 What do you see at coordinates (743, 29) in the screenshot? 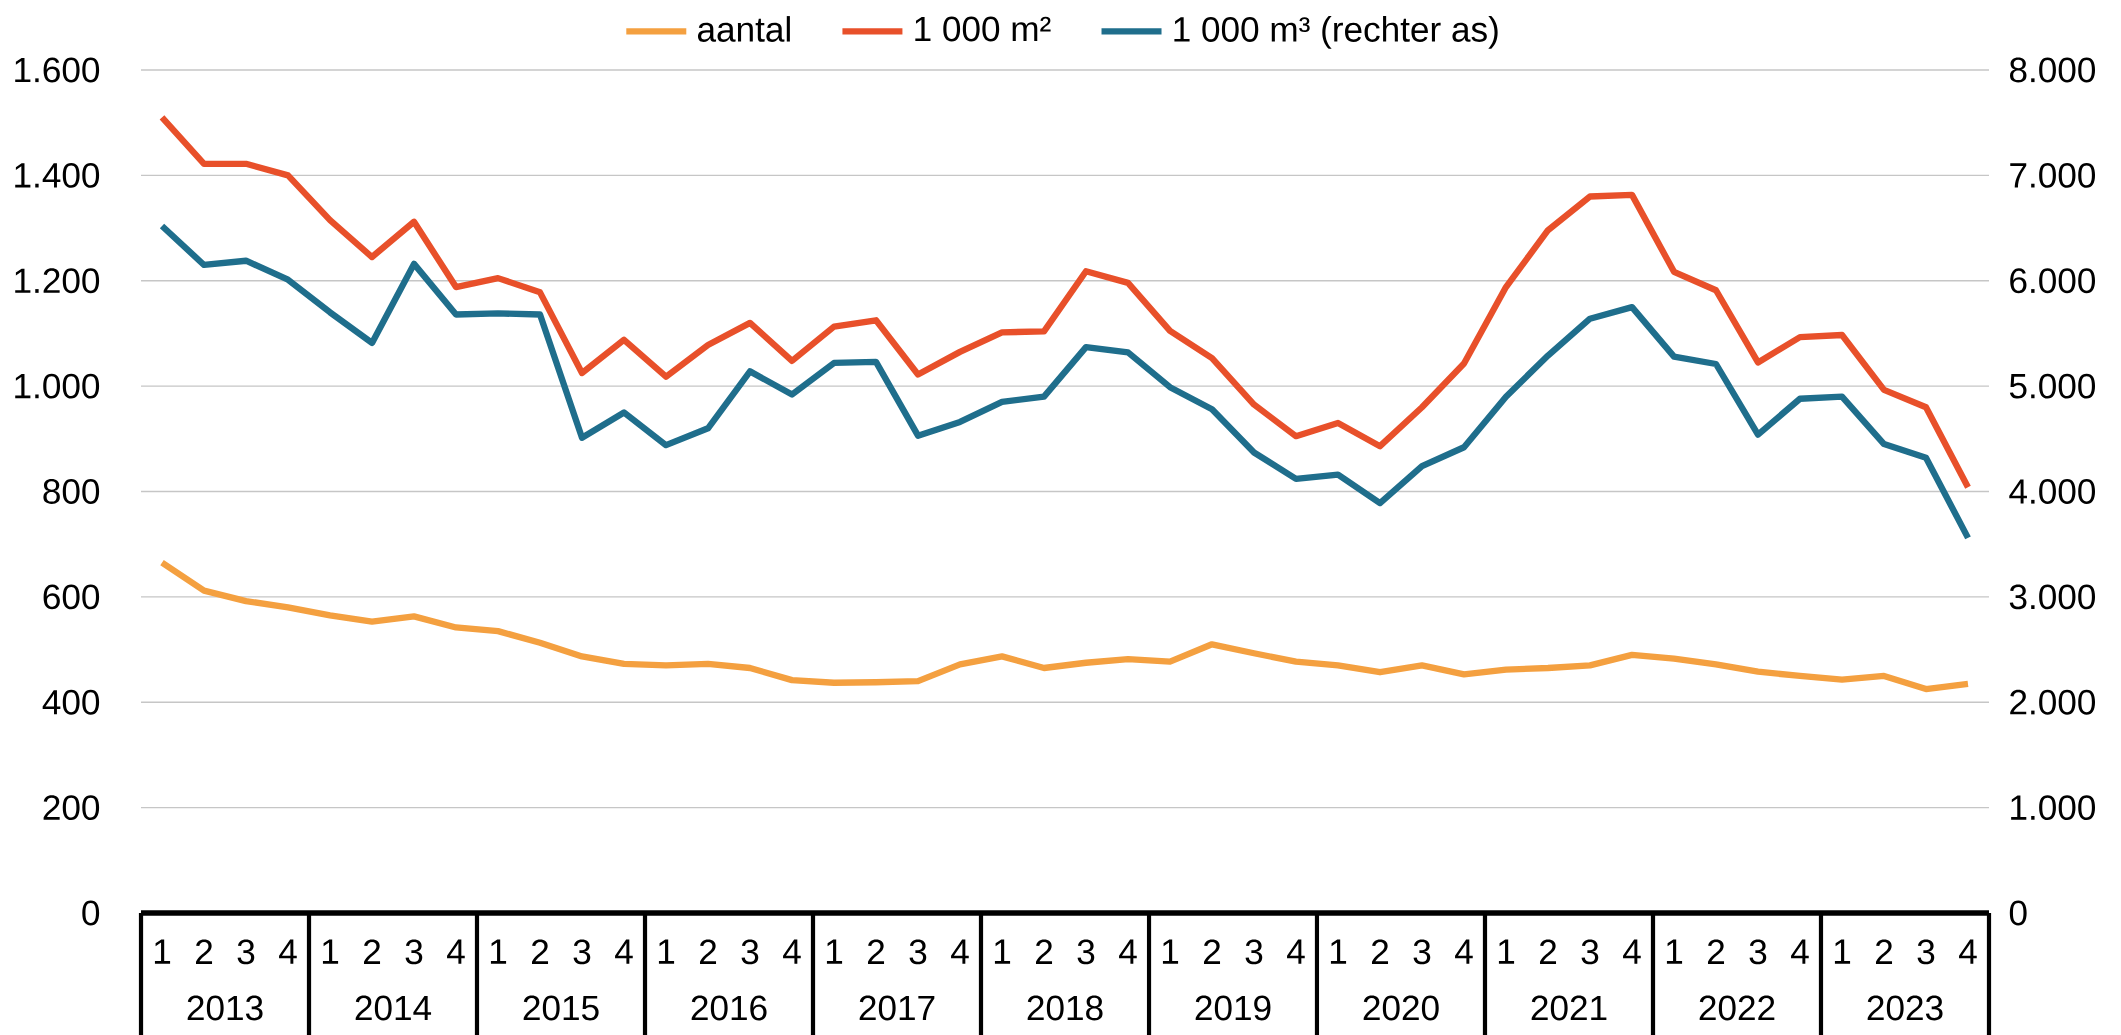
I see `legend-label: aantal` at bounding box center [743, 29].